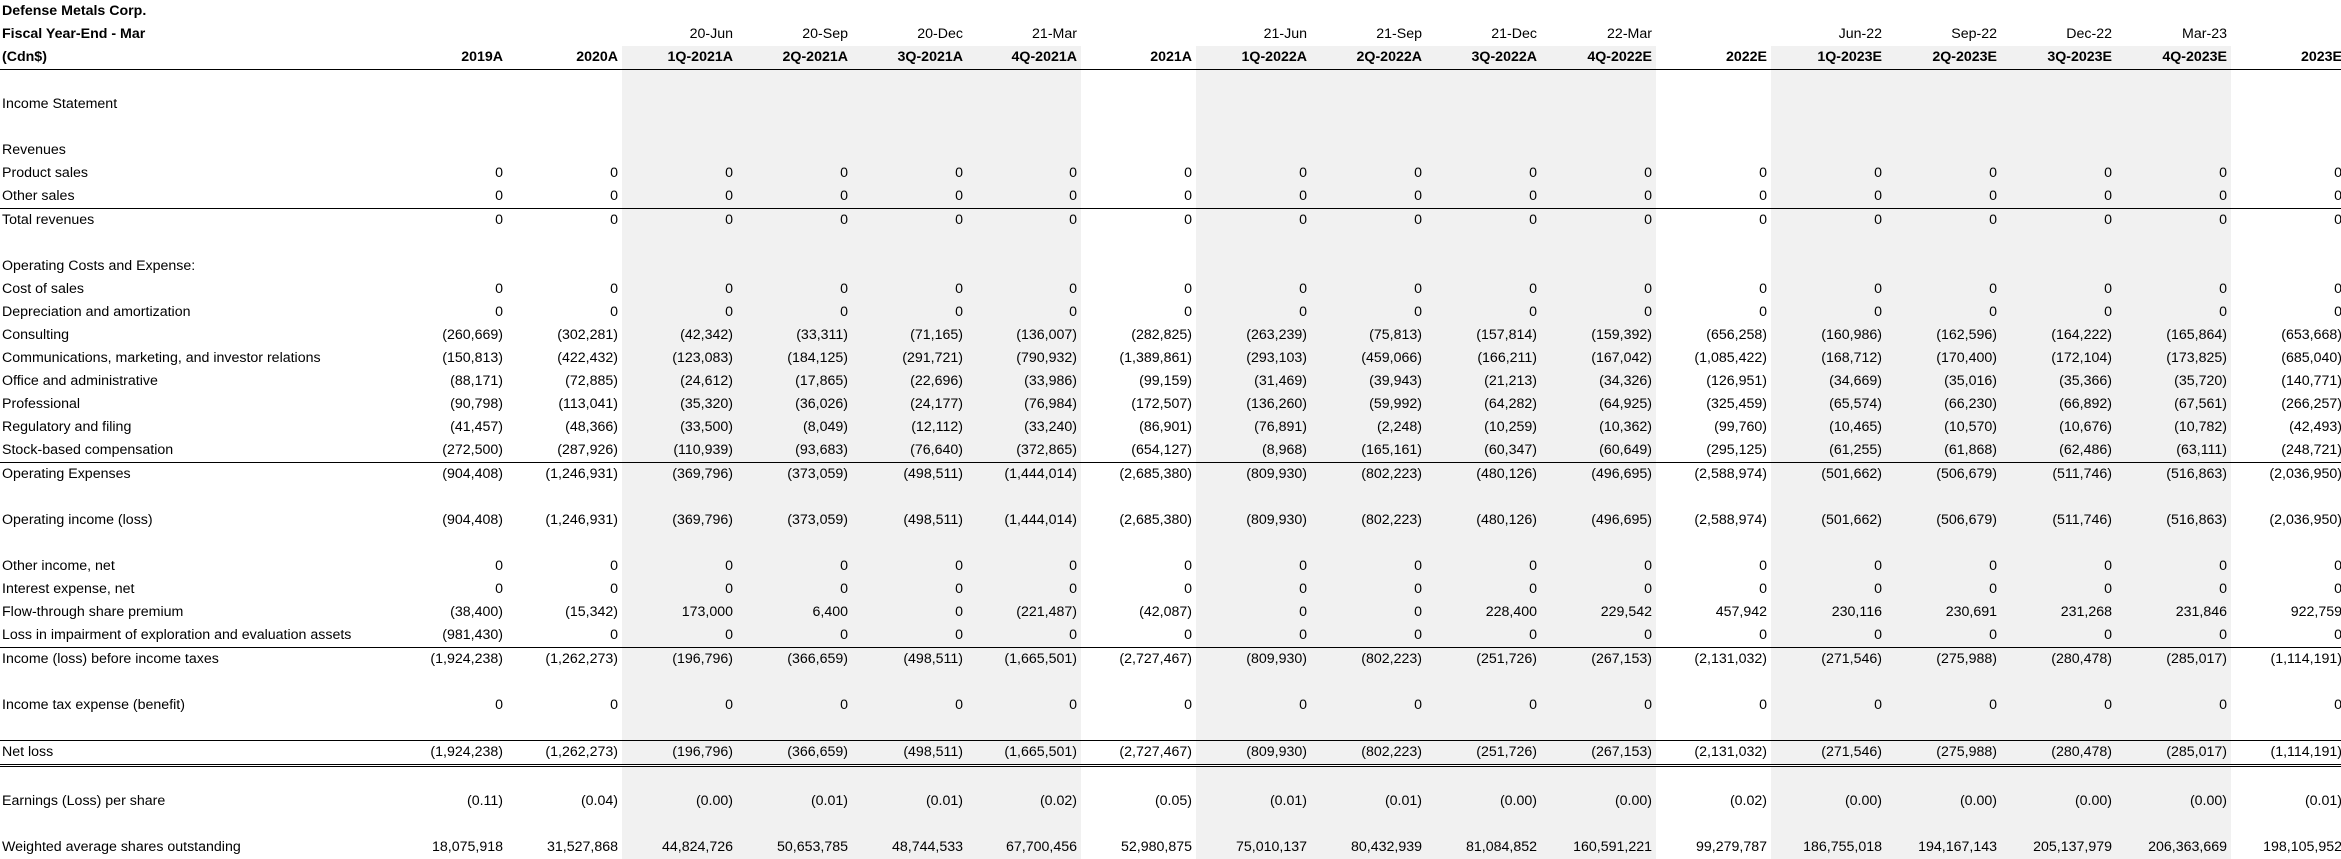  I want to click on value-cell: (126,951), so click(1713, 381).